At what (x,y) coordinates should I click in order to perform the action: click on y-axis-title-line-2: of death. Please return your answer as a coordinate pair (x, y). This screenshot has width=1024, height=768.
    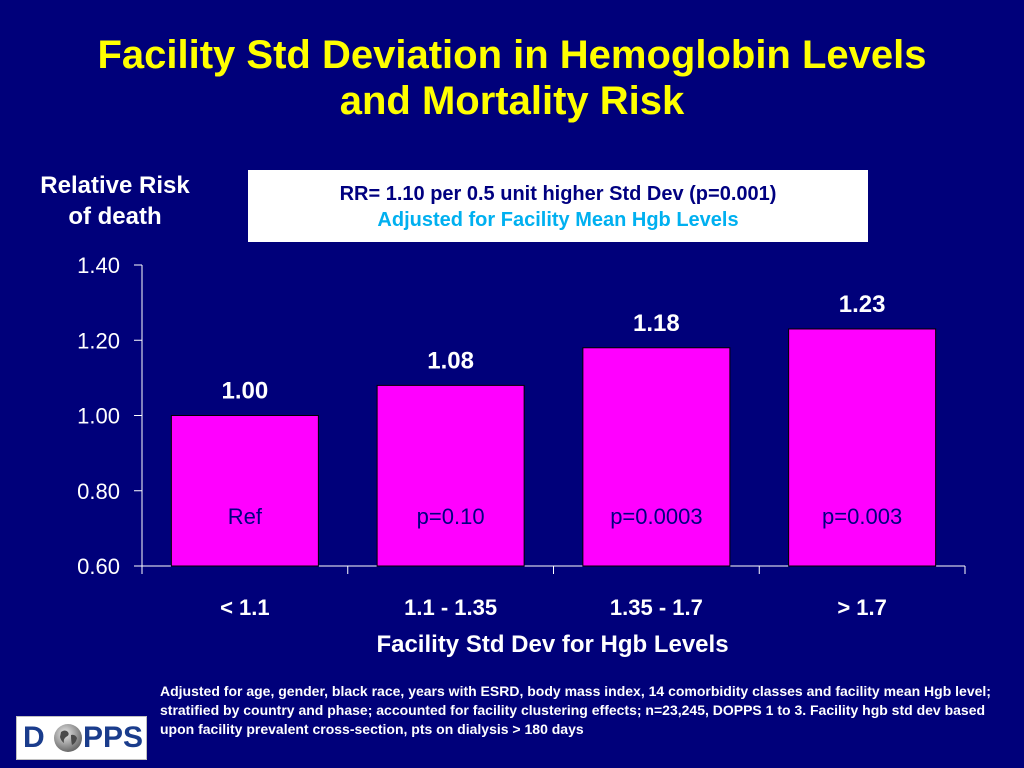
    Looking at the image, I should click on (115, 216).